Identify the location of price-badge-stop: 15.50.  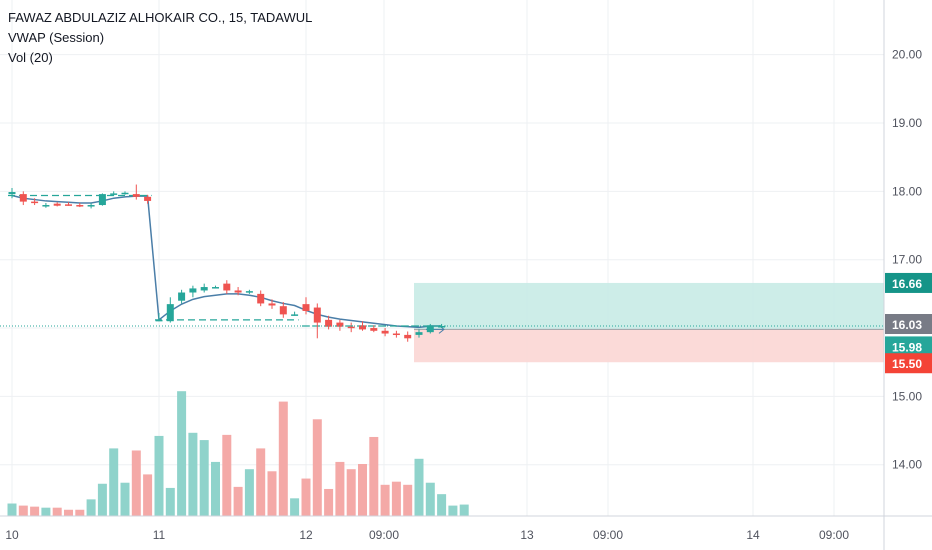
(908, 363).